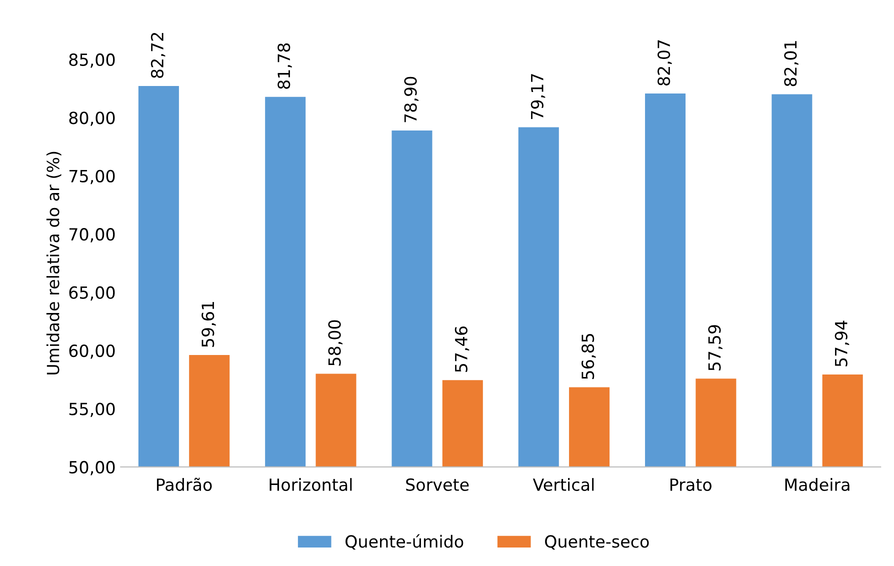 The height and width of the screenshot is (566, 894). Describe the element at coordinates (691, 484) in the screenshot. I see `x-tick-label: Prato` at that location.